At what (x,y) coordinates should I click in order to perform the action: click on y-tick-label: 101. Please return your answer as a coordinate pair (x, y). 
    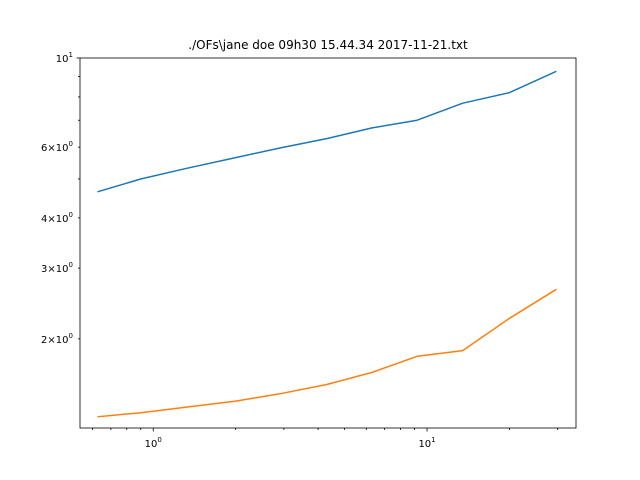
    Looking at the image, I should click on (64, 58).